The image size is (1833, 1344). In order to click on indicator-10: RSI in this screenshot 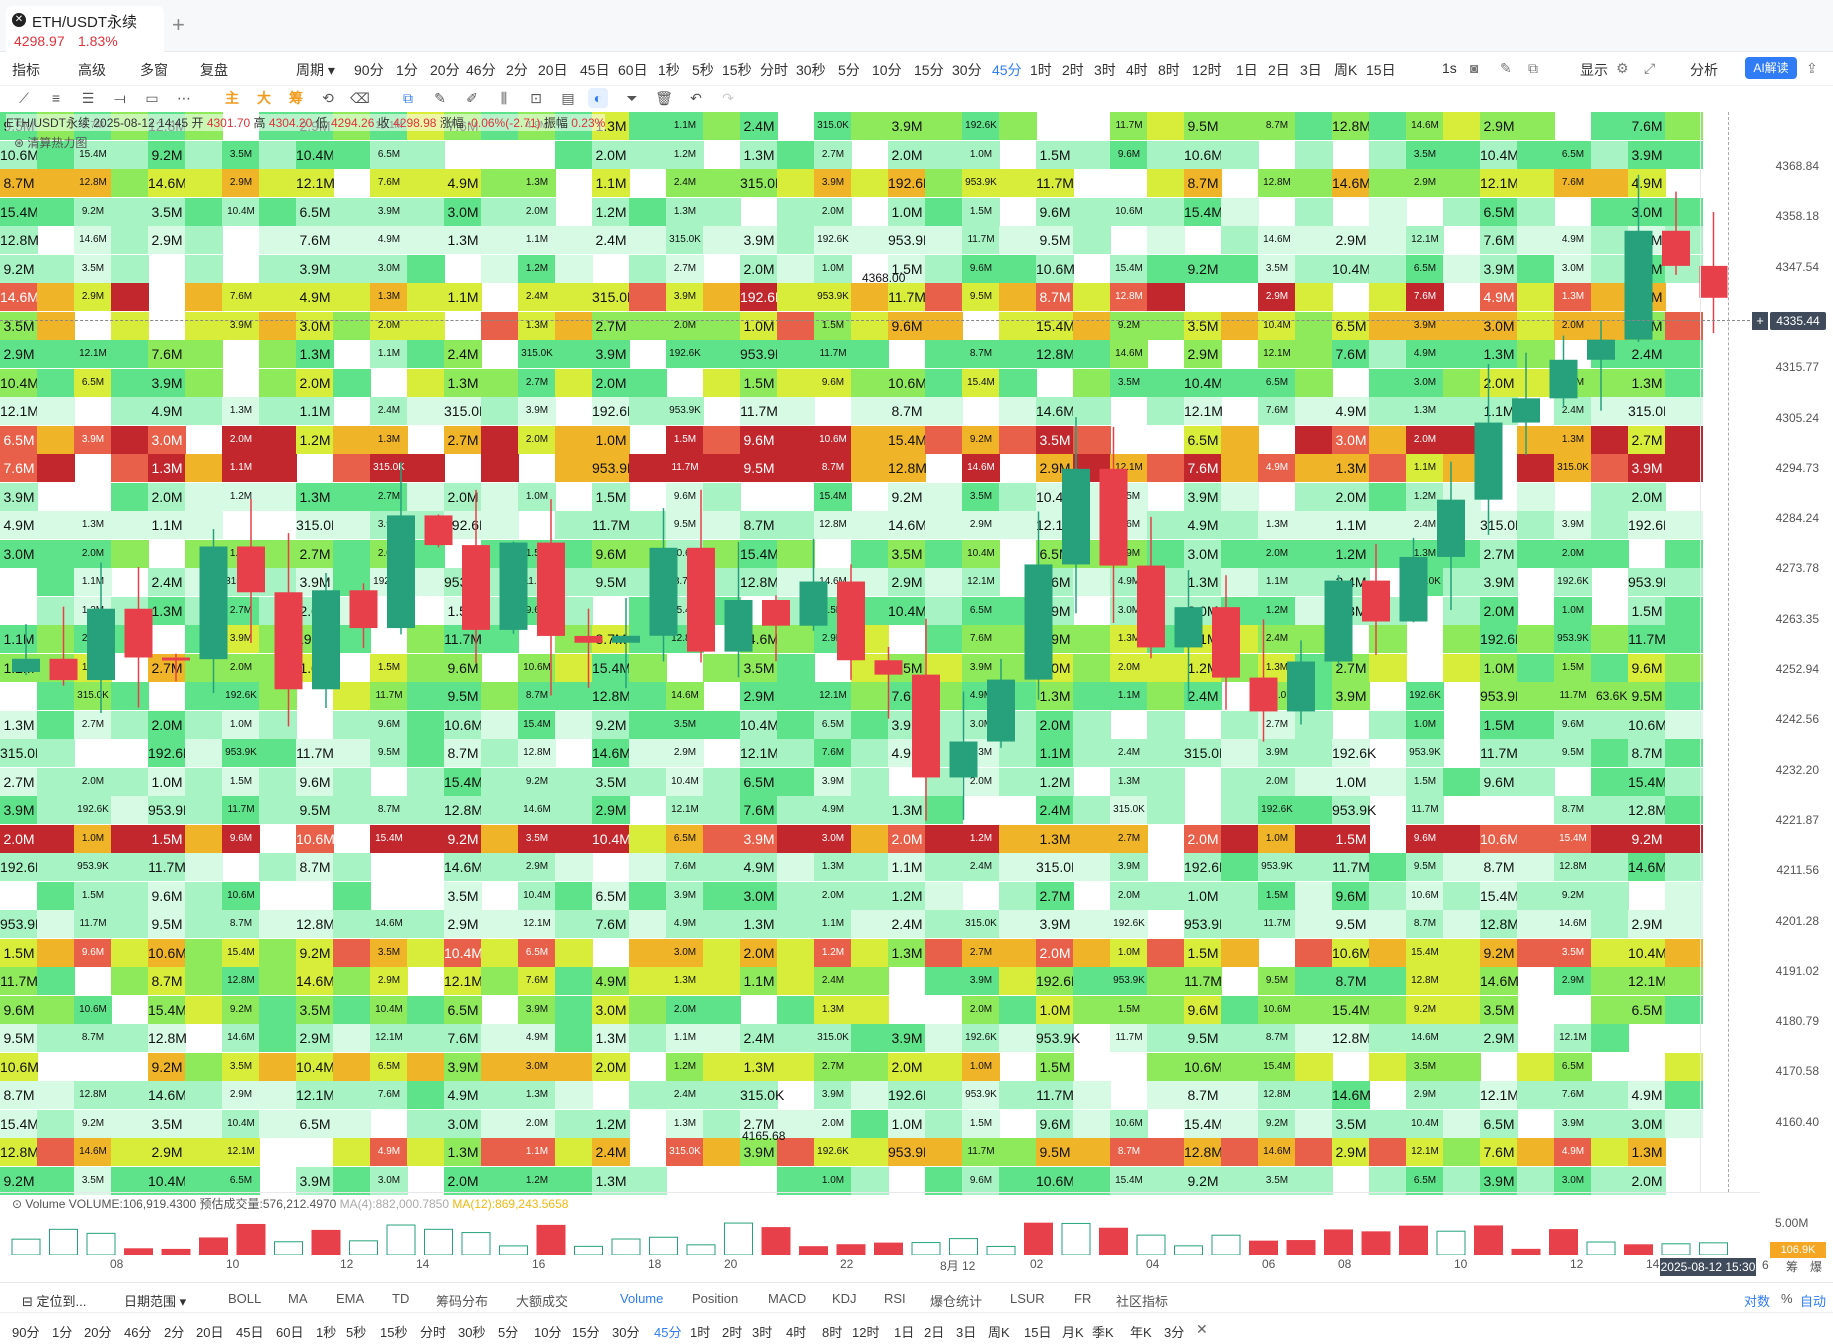, I will do `click(895, 1298)`.